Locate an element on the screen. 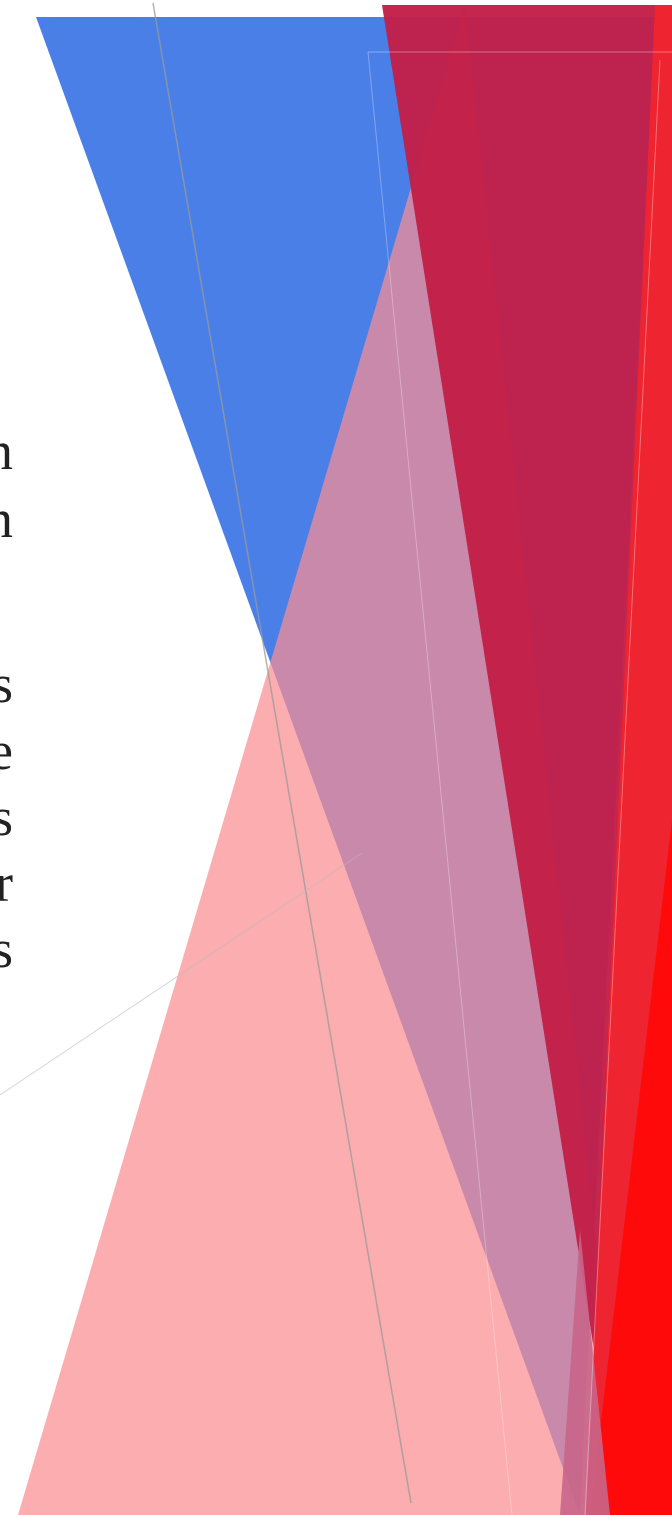  gray-line is located at coordinates (181, 974).